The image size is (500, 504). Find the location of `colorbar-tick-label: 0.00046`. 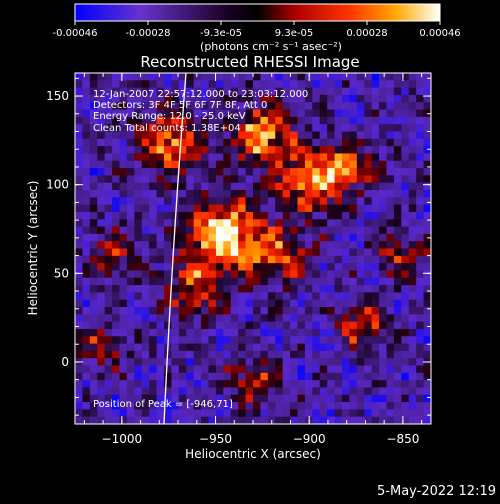

colorbar-tick-label: 0.00046 is located at coordinates (439, 33).